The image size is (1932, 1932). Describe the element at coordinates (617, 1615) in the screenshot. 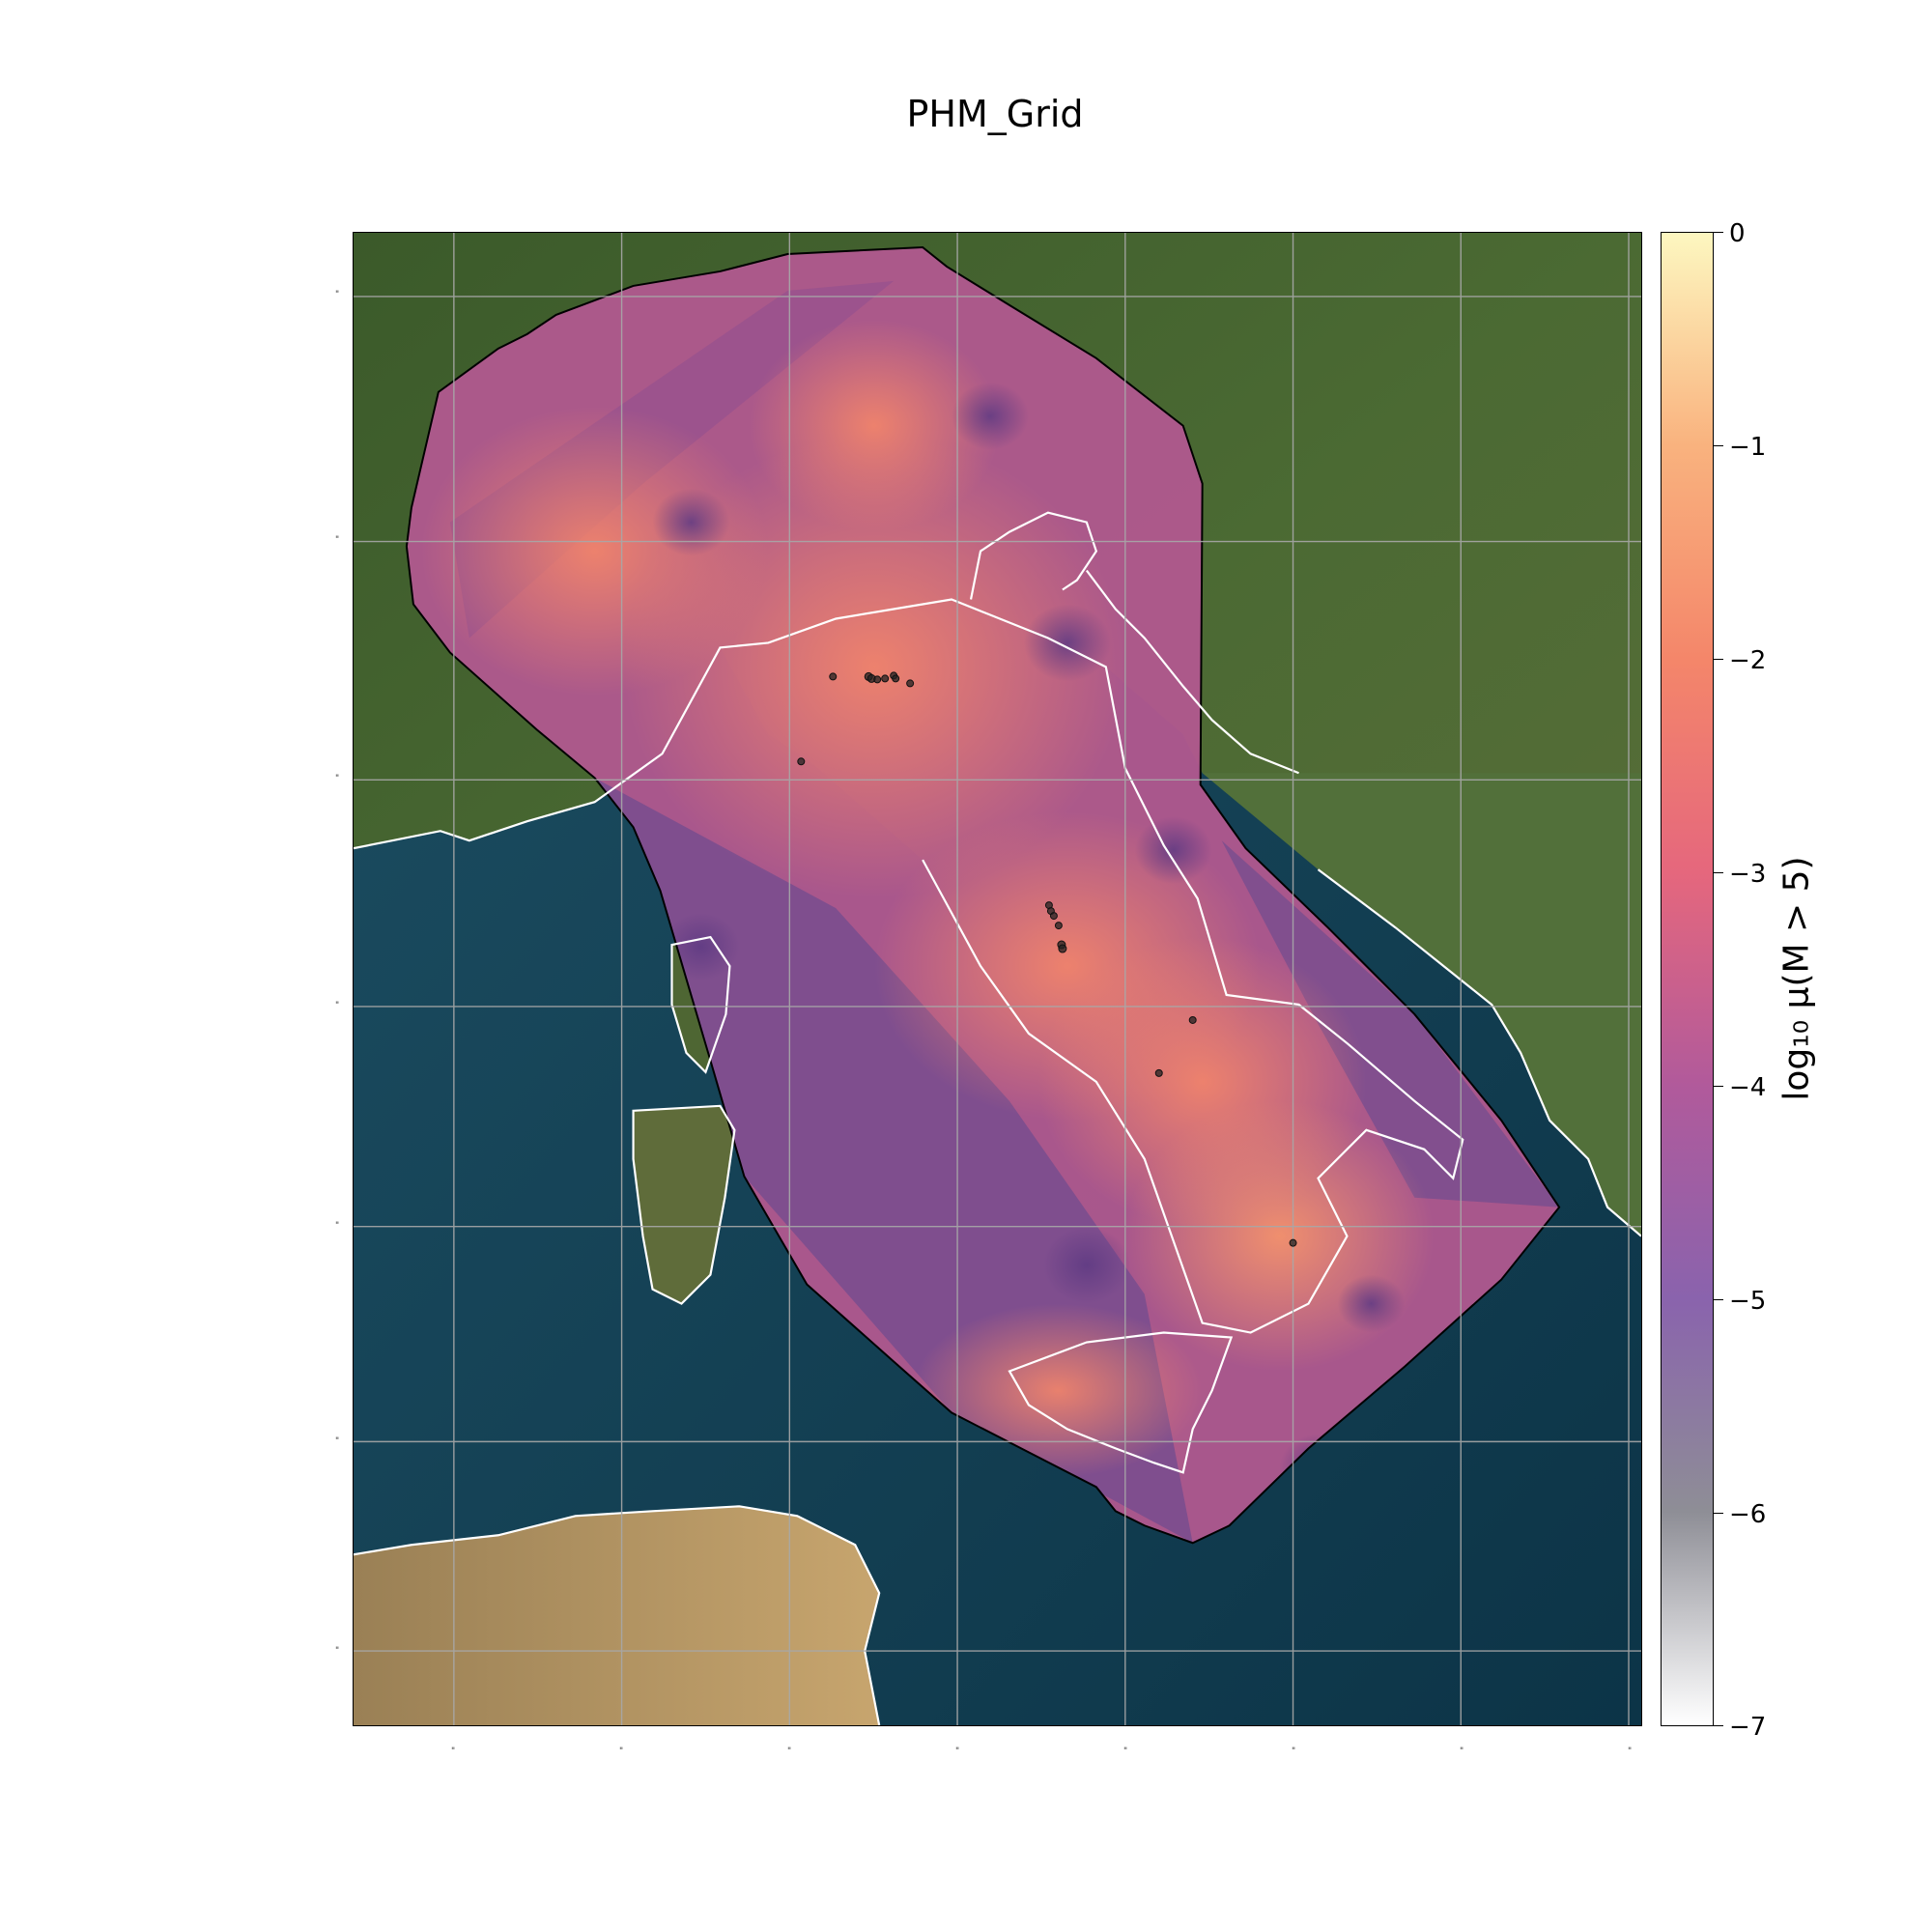

I see `land-north-africa` at that location.